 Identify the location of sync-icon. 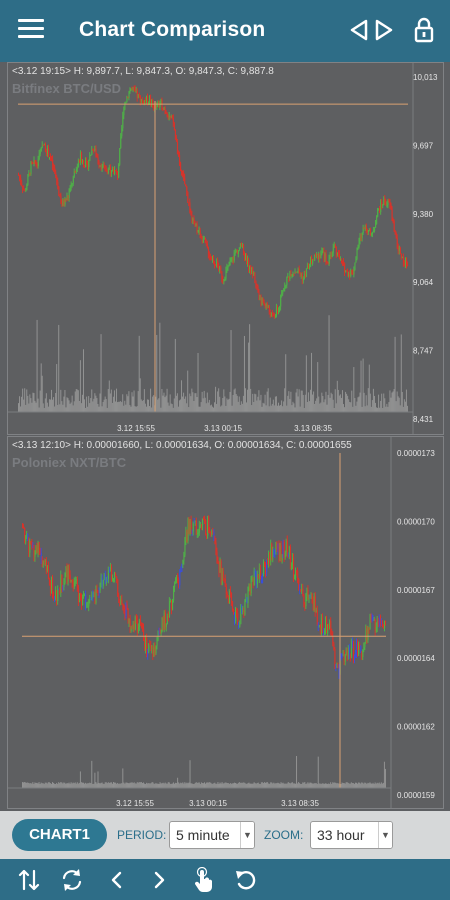
(72, 880).